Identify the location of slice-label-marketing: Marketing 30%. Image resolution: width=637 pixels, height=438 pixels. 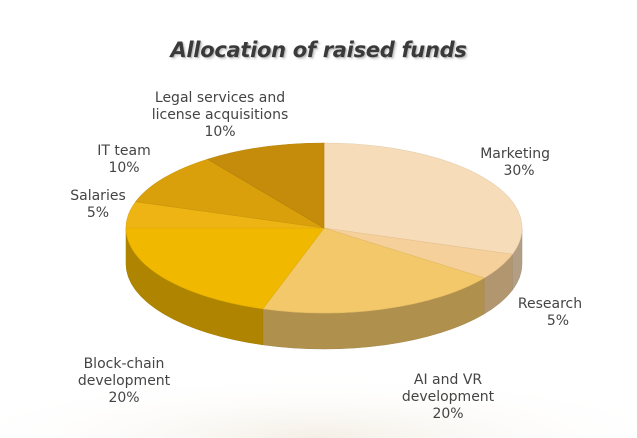
(504, 163).